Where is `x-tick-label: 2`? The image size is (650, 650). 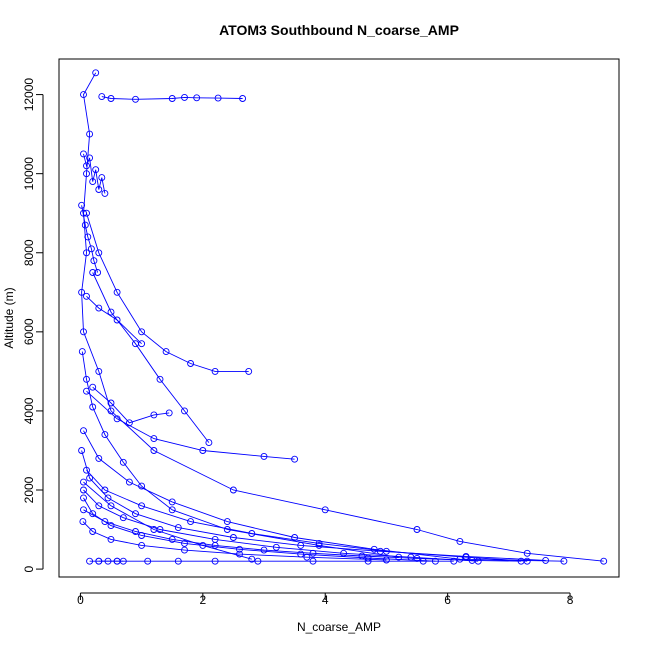 x-tick-label: 2 is located at coordinates (202, 600).